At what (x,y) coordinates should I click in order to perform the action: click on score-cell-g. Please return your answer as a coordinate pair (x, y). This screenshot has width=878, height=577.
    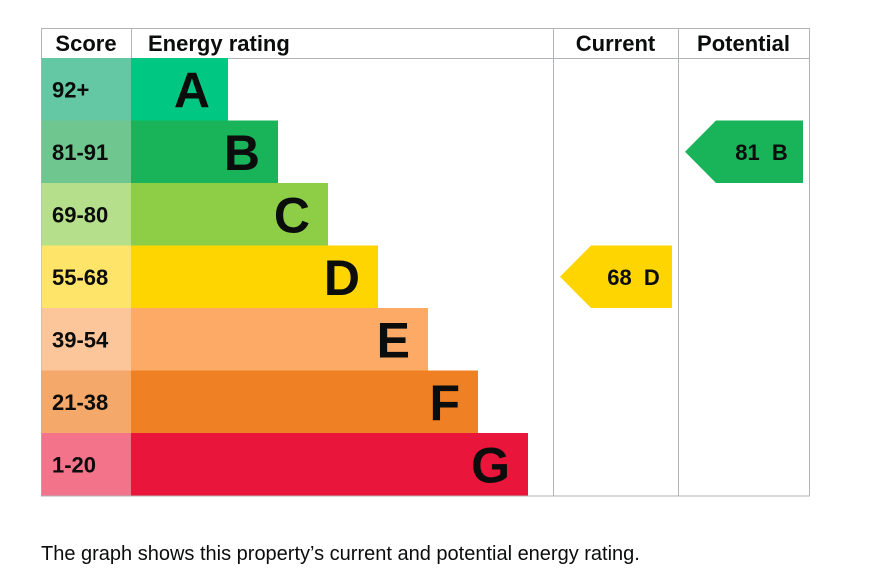
    Looking at the image, I should click on (86, 464).